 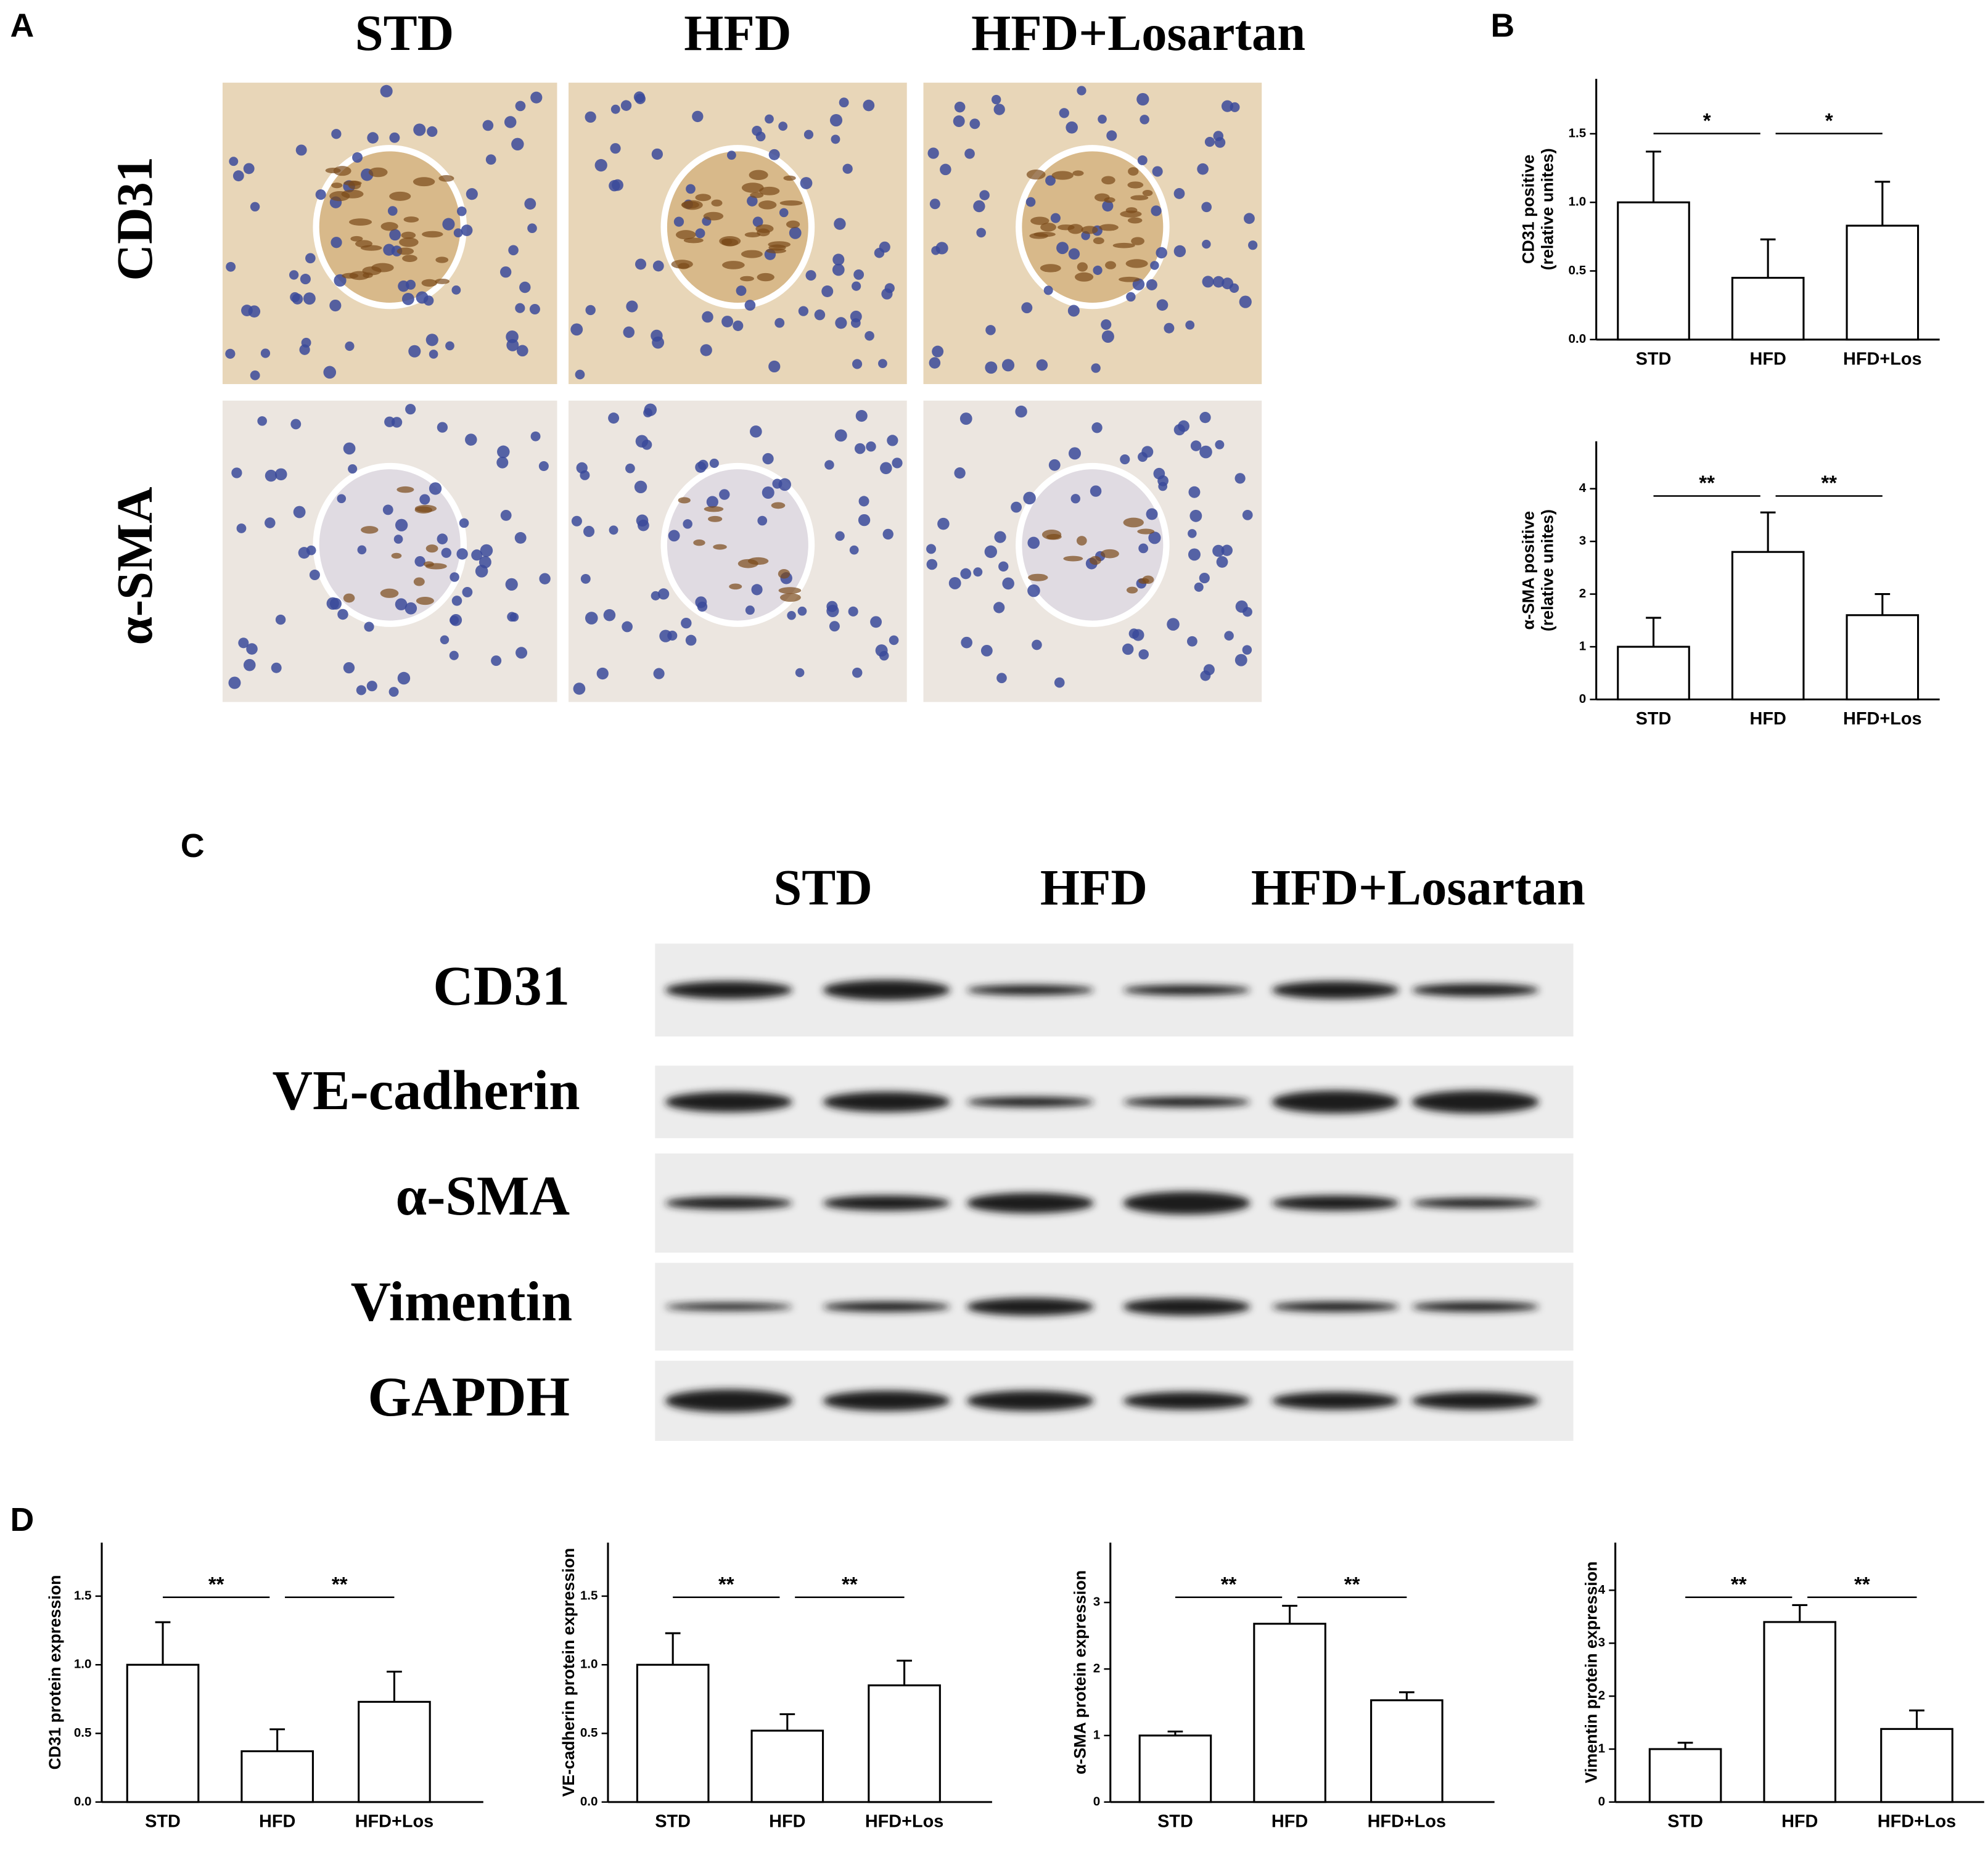 What do you see at coordinates (904, 1821) in the screenshot?
I see `x-tick-label: HFD+Los` at bounding box center [904, 1821].